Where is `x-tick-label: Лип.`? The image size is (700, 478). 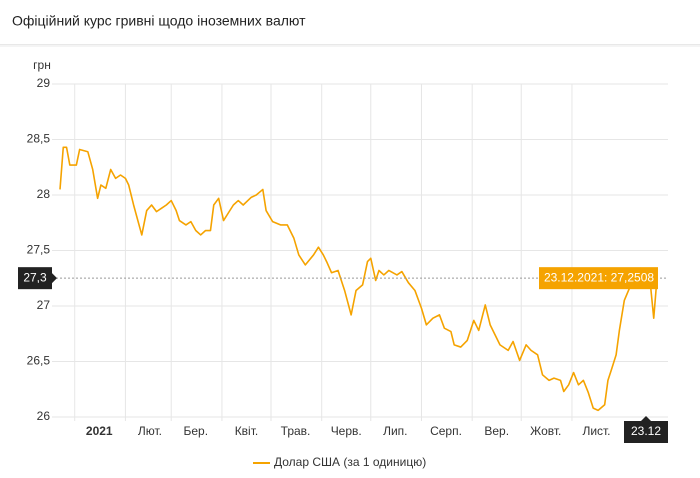
x-tick-label: Лип. is located at coordinates (395, 431).